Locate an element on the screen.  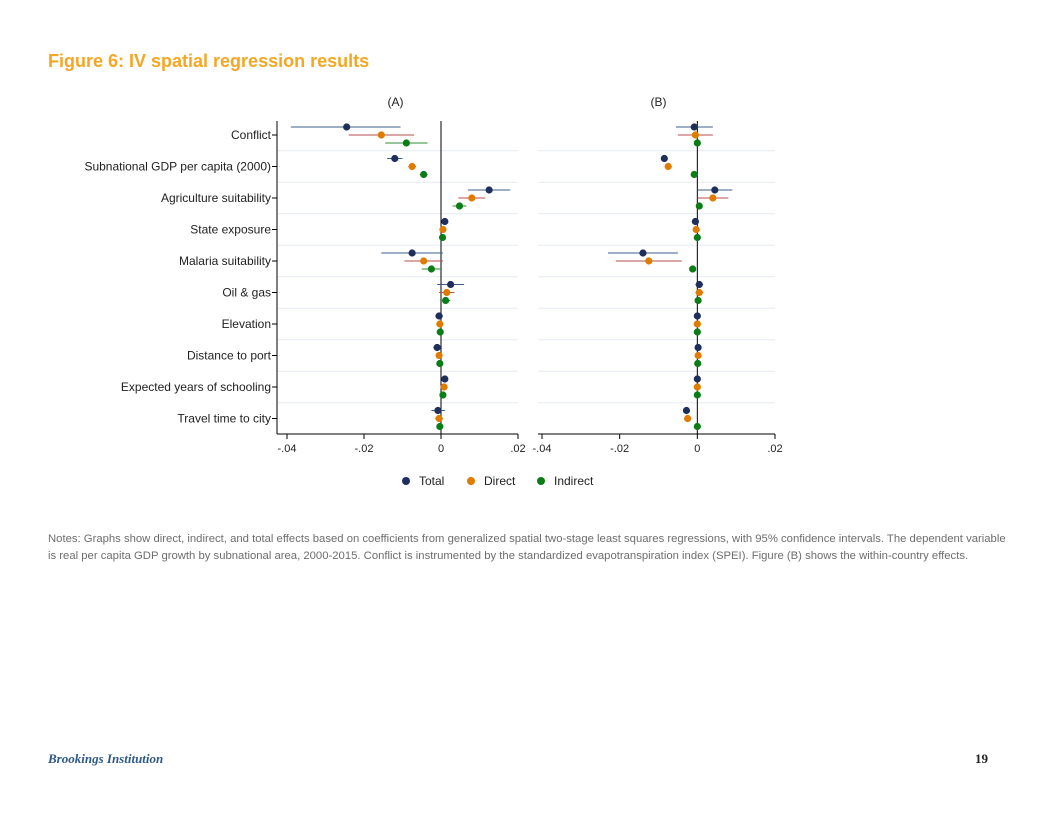
y-tick-label: Oil & gas is located at coordinates (246, 293).